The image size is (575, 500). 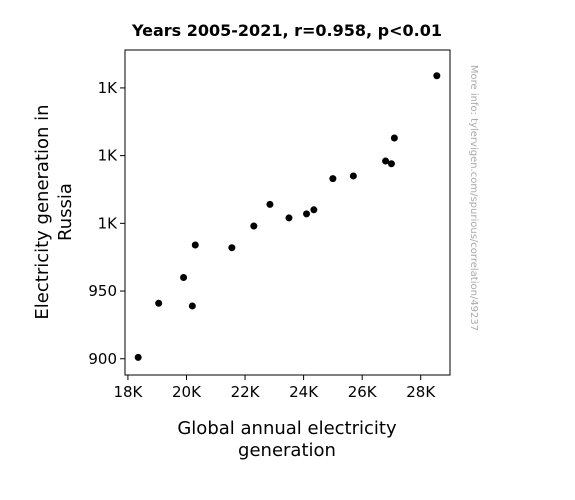 I want to click on x-tick-label: 22K, so click(x=246, y=392).